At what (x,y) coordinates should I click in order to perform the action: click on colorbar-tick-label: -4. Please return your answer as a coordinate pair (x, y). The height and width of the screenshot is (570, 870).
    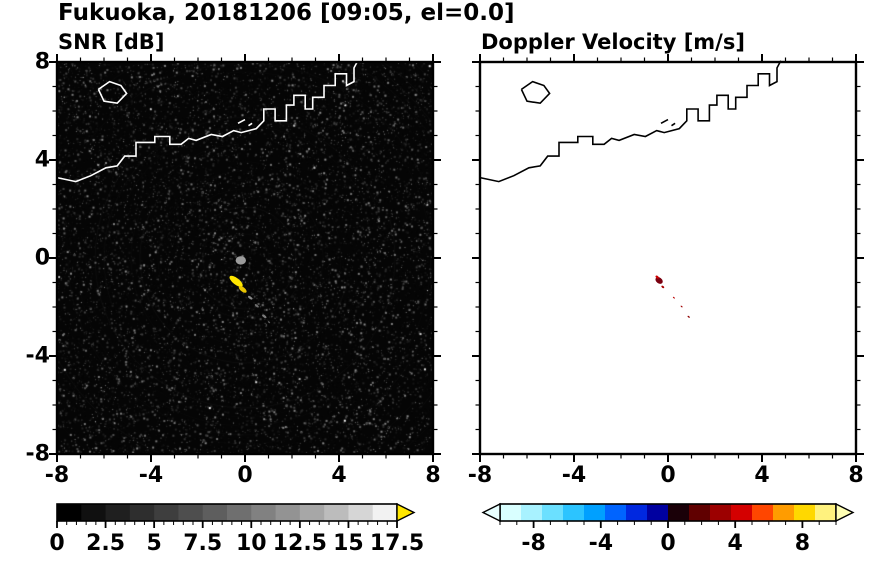
    Looking at the image, I should click on (601, 543).